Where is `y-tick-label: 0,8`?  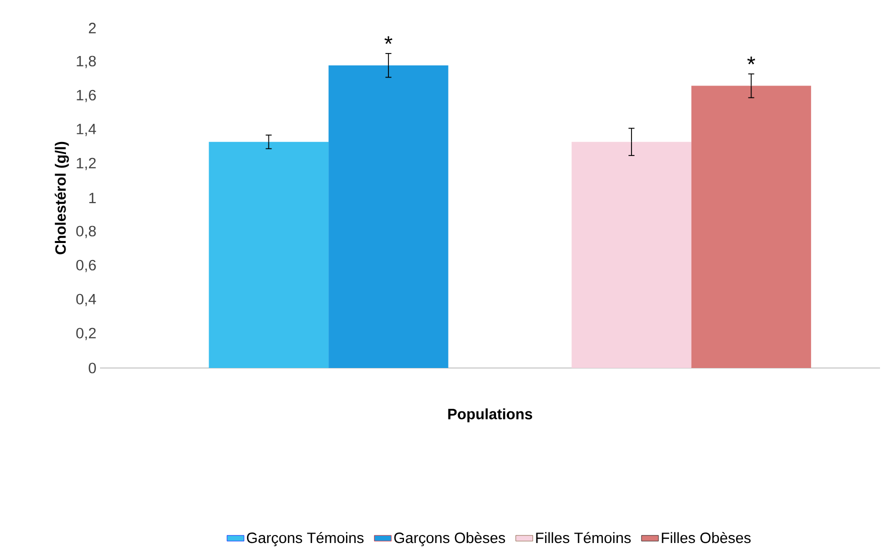 y-tick-label: 0,8 is located at coordinates (86, 232).